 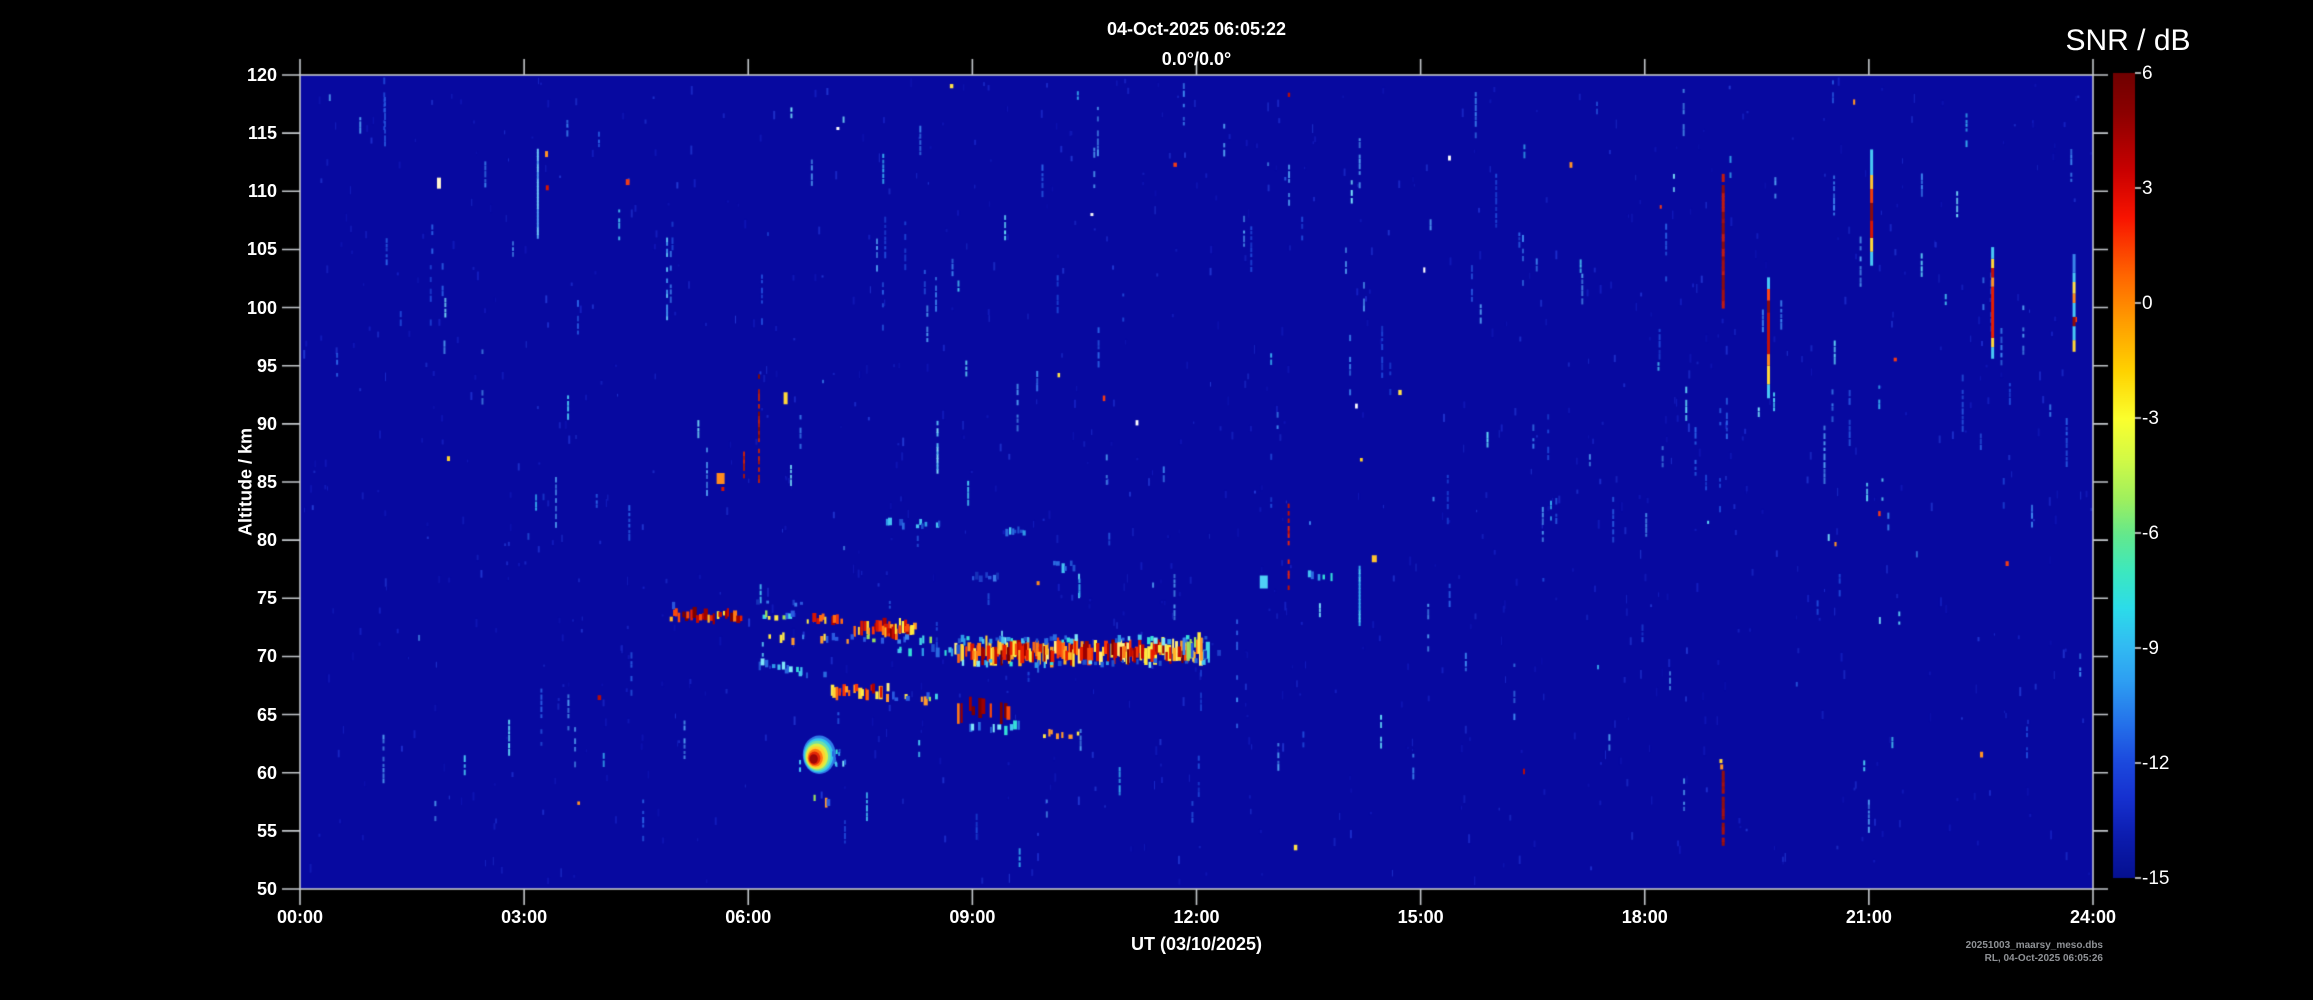 I want to click on x-tick-label: 15:00, so click(x=1420, y=917).